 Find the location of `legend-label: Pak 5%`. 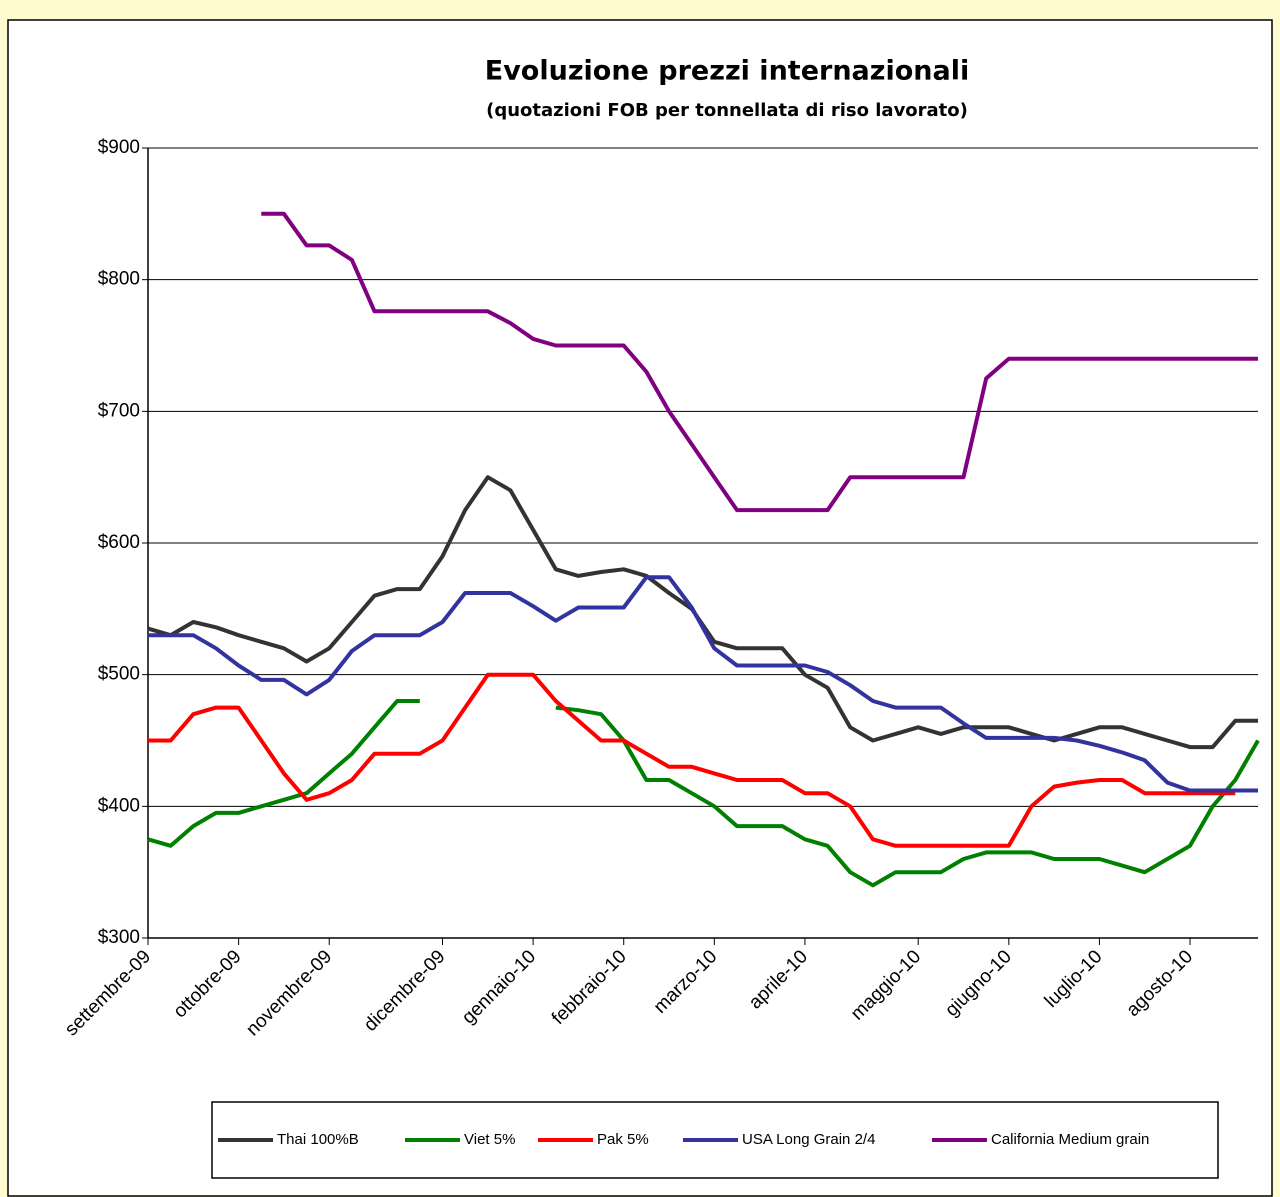

legend-label: Pak 5% is located at coordinates (623, 1139).